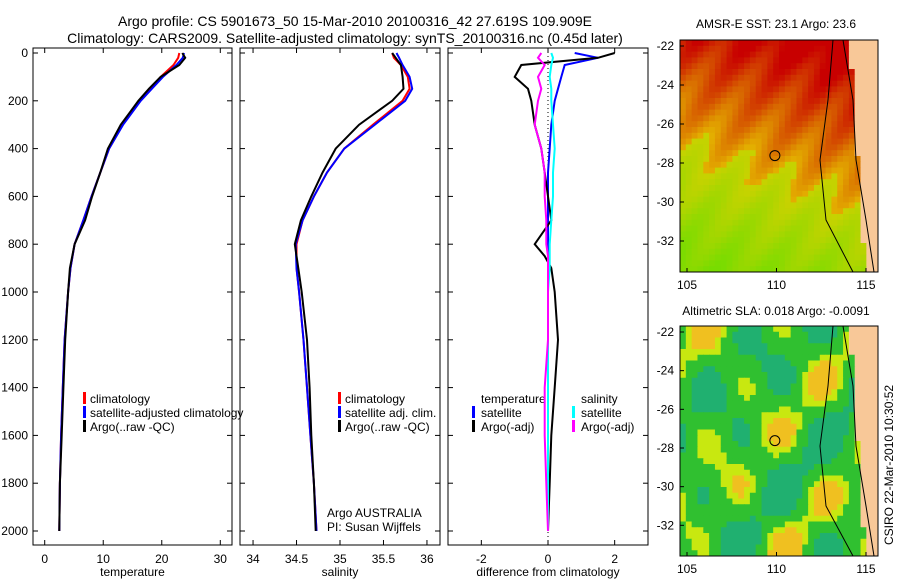 This screenshot has height=580, width=900. I want to click on map-lon-label: 105, so click(687, 285).